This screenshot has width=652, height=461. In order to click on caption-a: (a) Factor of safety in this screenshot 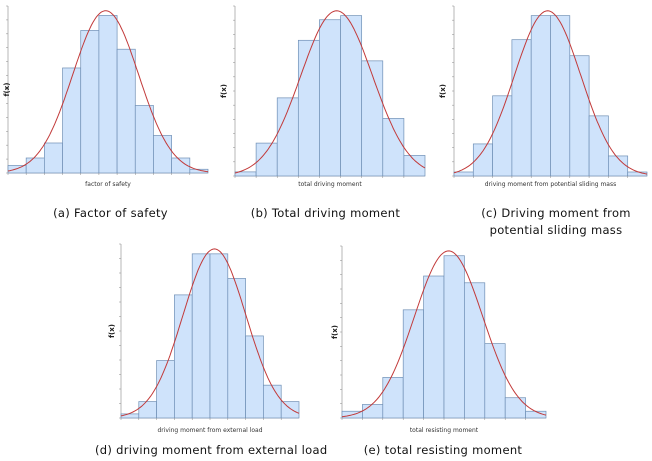, I will do `click(110, 213)`.